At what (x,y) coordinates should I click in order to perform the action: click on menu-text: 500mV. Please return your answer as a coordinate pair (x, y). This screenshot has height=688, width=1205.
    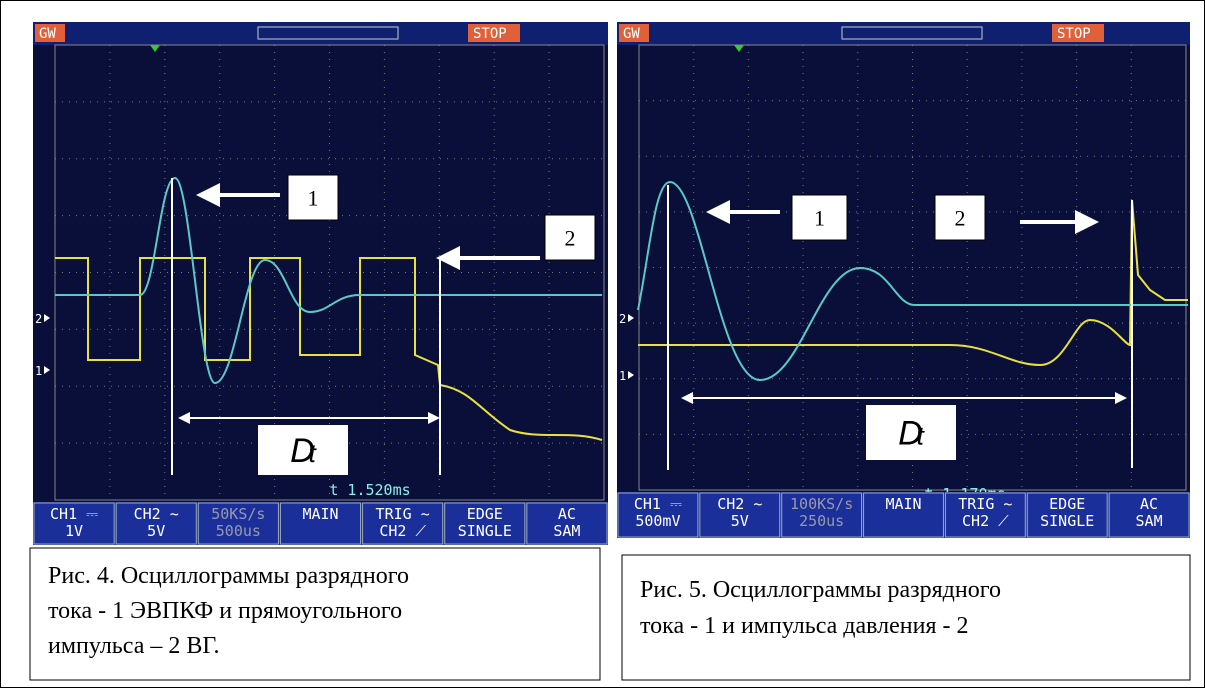
    Looking at the image, I should click on (657, 521).